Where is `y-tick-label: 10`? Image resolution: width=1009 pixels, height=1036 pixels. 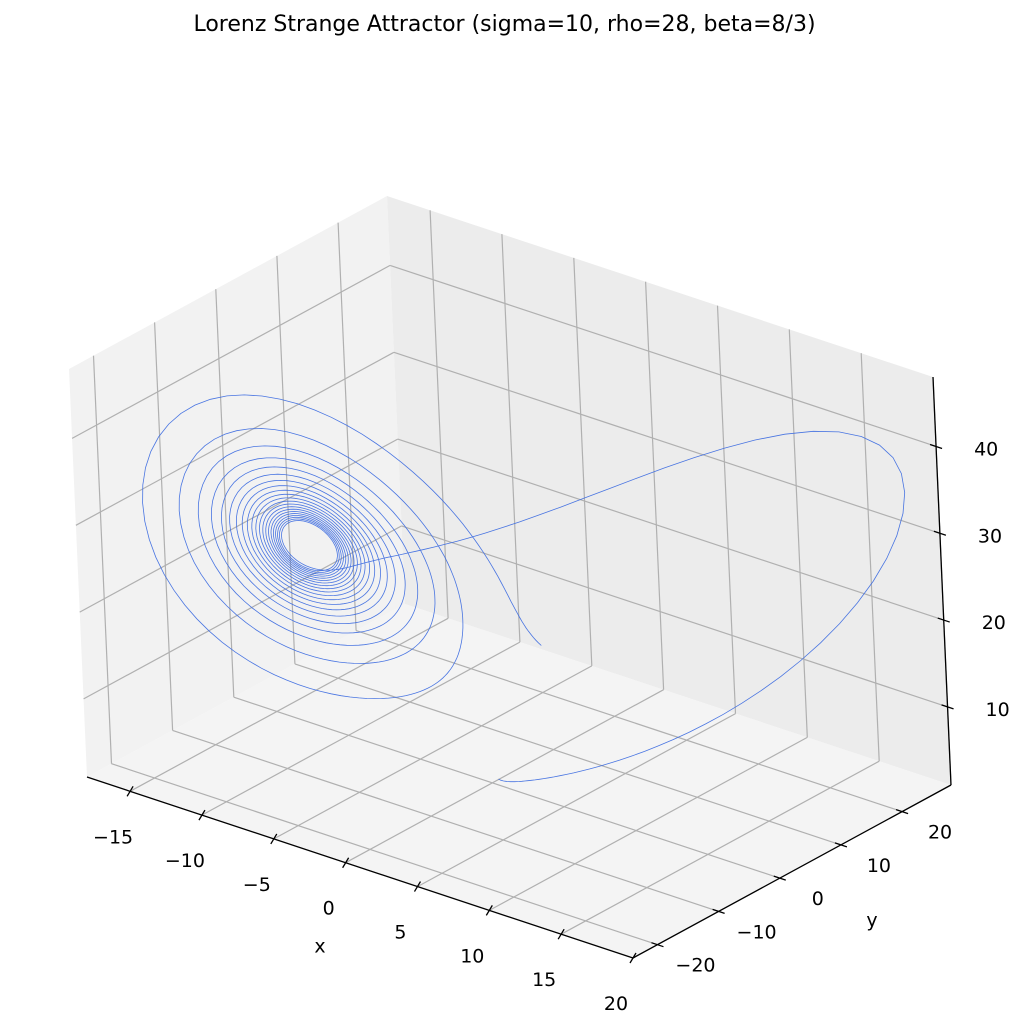
y-tick-label: 10 is located at coordinates (879, 866).